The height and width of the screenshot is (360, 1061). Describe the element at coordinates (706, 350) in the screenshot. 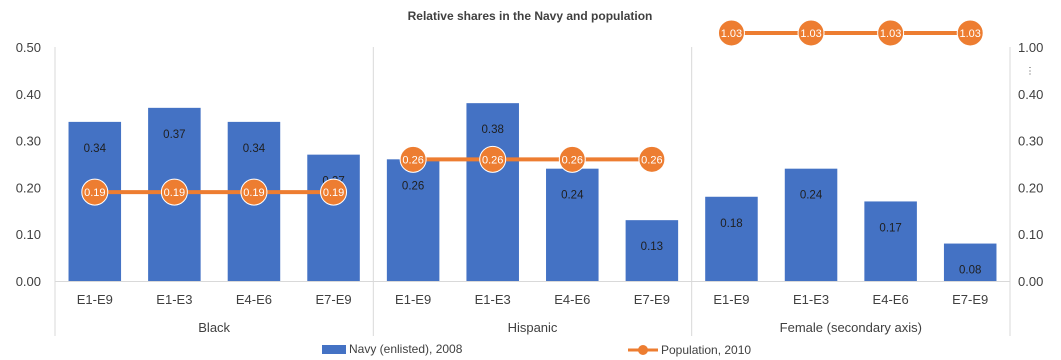

I see `legend-label-line: Population, 2010` at that location.